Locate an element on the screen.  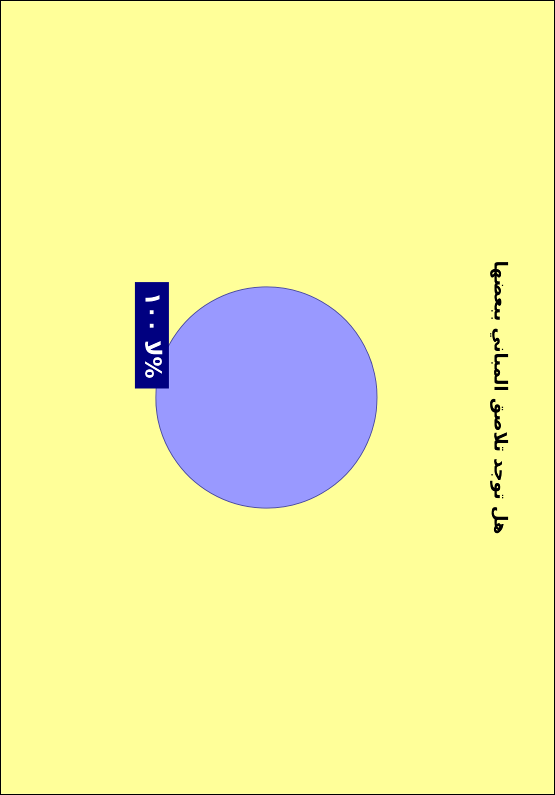
slice-label: لا ١٠٠% is located at coordinates (151, 335).